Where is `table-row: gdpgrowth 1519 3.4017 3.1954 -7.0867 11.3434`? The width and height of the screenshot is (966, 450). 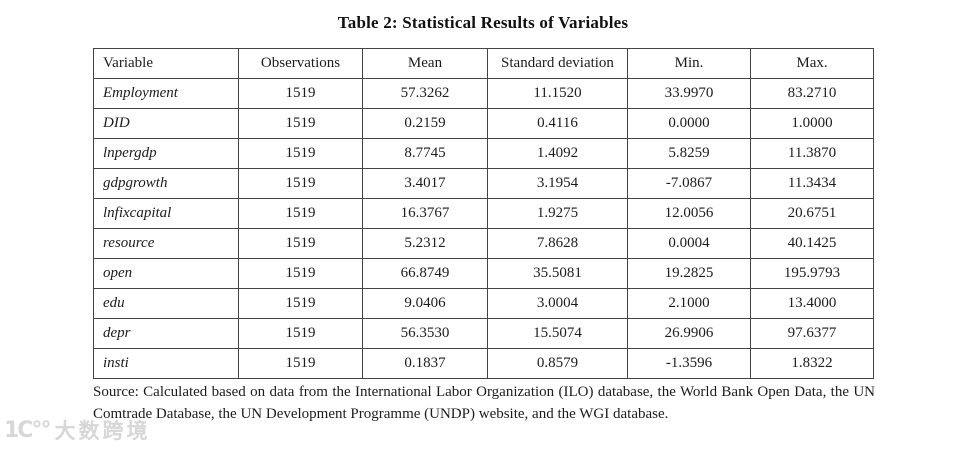
table-row: gdpgrowth 1519 3.4017 3.1954 -7.0867 11.3434 is located at coordinates (483, 183).